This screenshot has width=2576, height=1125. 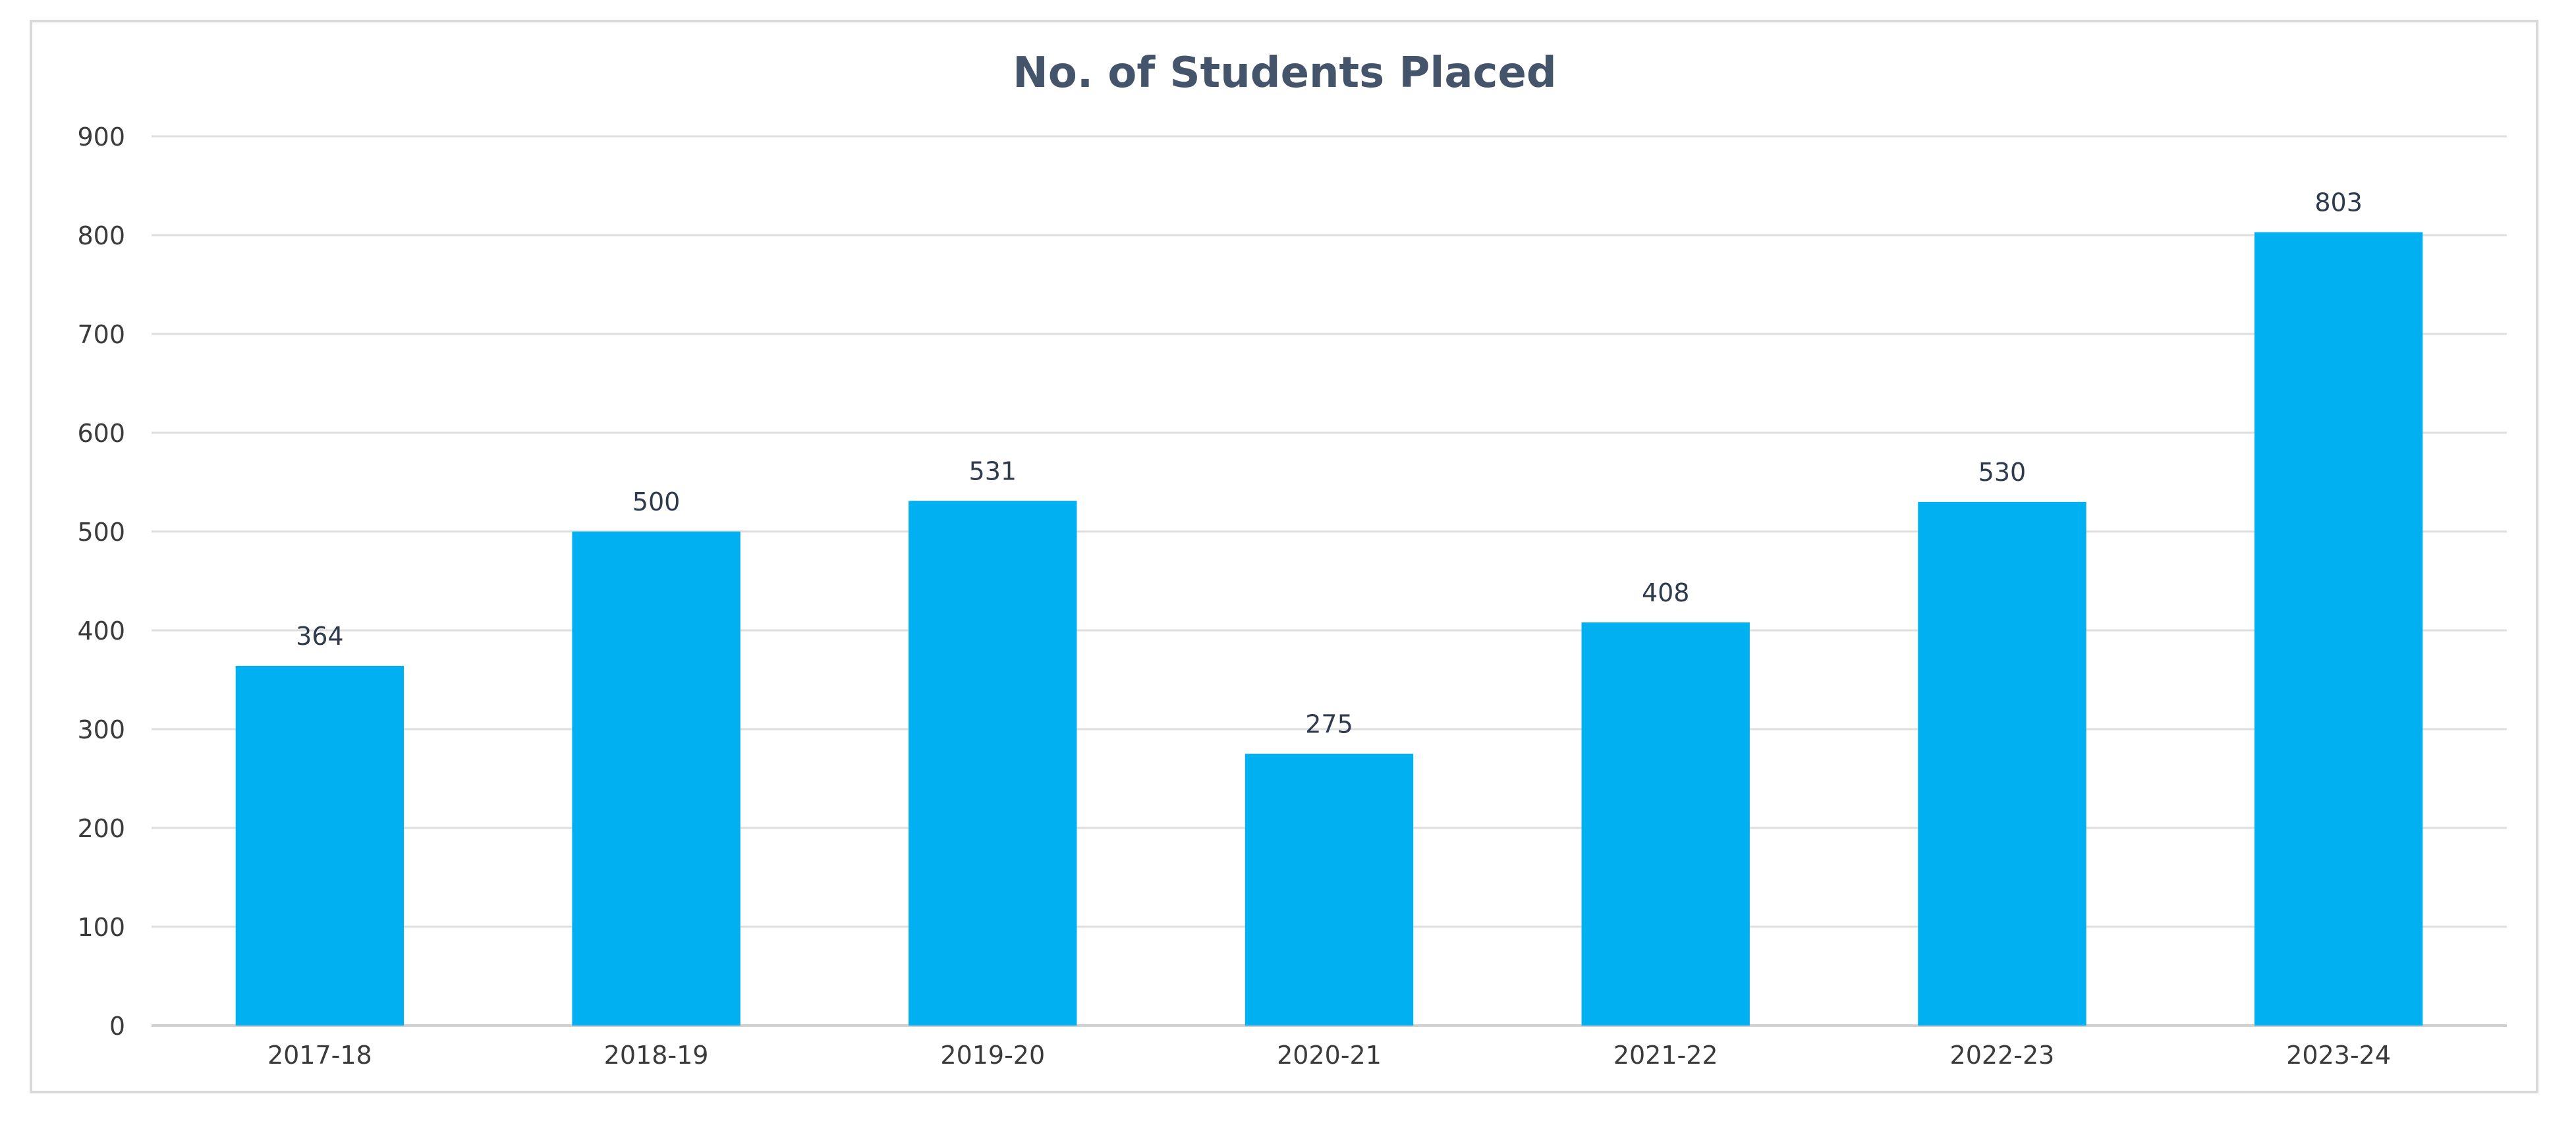 I want to click on y-axis-ticks: 0 100 200 300 400 500 600 700 800 900, so click(x=101, y=582).